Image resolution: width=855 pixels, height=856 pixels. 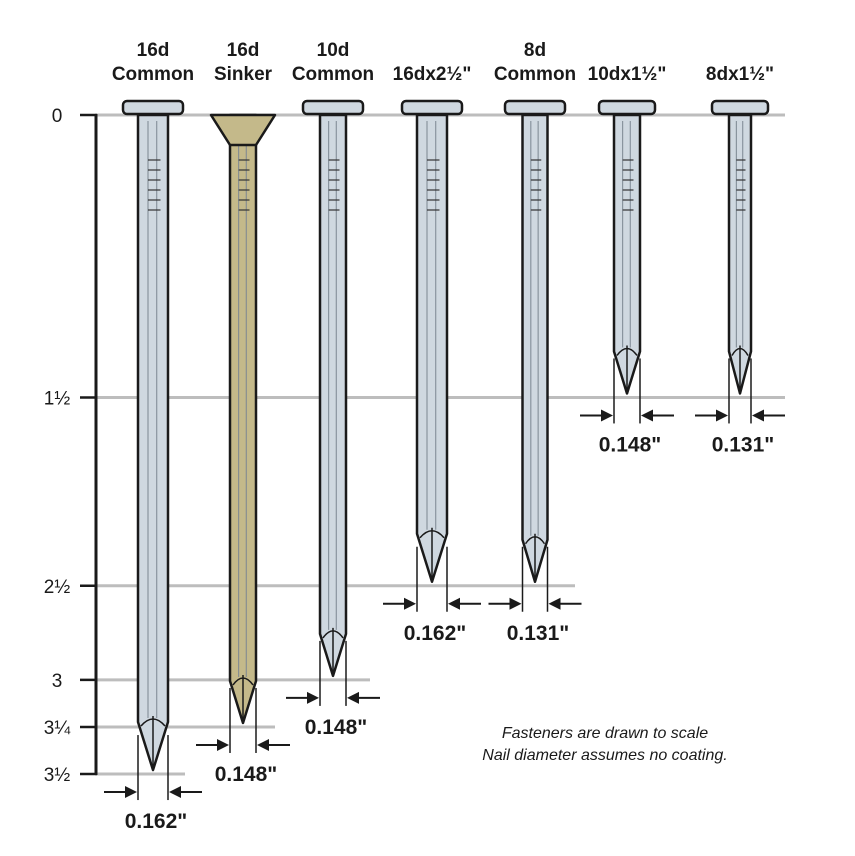 I want to click on scale-tick-label: 3½, so click(x=57, y=775).